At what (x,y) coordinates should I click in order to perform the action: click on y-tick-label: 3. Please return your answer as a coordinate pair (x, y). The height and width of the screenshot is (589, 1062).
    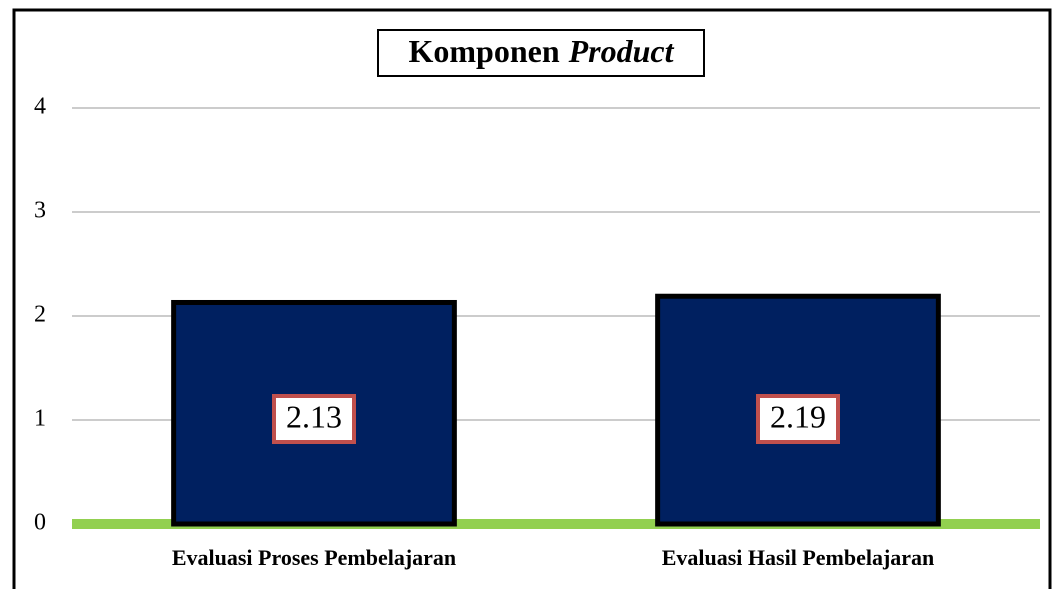
    Looking at the image, I should click on (40, 211).